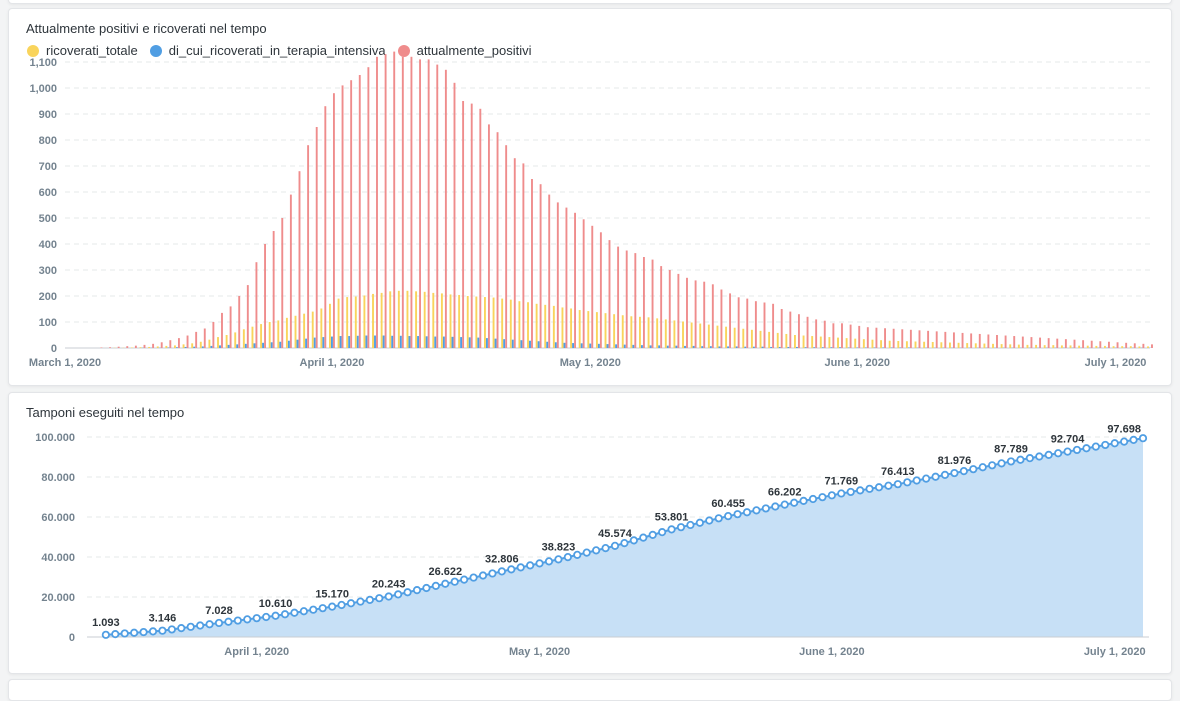  Describe the element at coordinates (1068, 440) in the screenshot. I see `data-label: 92.704` at that location.